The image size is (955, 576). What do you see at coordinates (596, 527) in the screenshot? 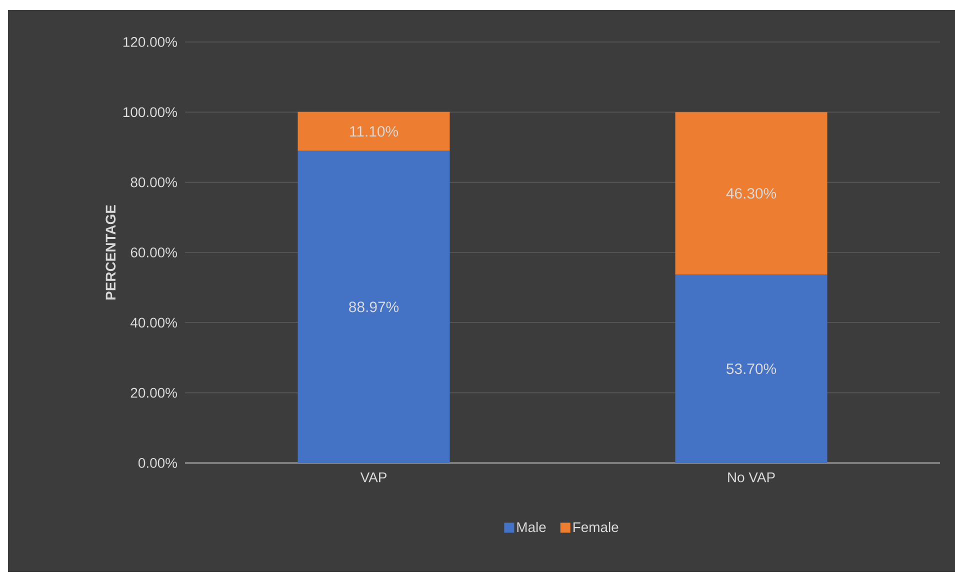
I see `legend-label: Female` at bounding box center [596, 527].